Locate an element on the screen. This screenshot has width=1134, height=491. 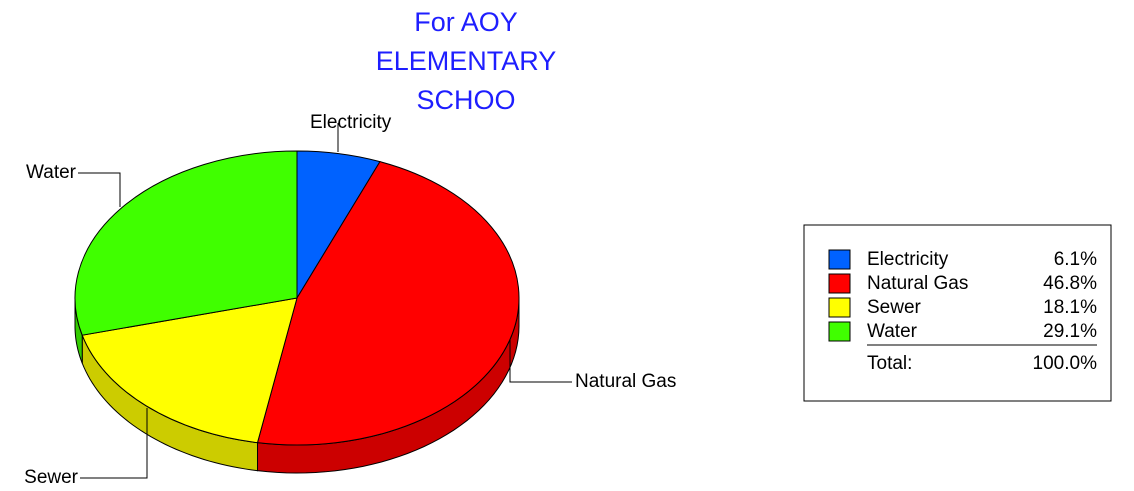
legend-label: Sewer is located at coordinates (894, 307).